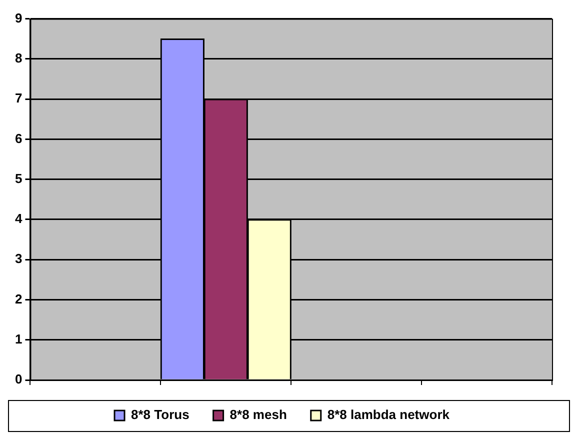 The height and width of the screenshot is (440, 578). I want to click on y-tick-label: 5, so click(18, 178).